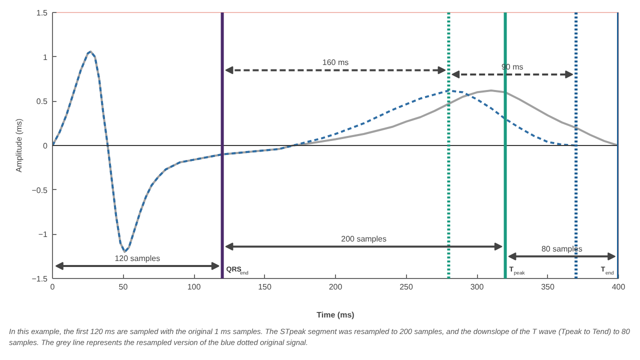 This screenshot has width=640, height=360. I want to click on annotation: 120 samples, so click(137, 258).